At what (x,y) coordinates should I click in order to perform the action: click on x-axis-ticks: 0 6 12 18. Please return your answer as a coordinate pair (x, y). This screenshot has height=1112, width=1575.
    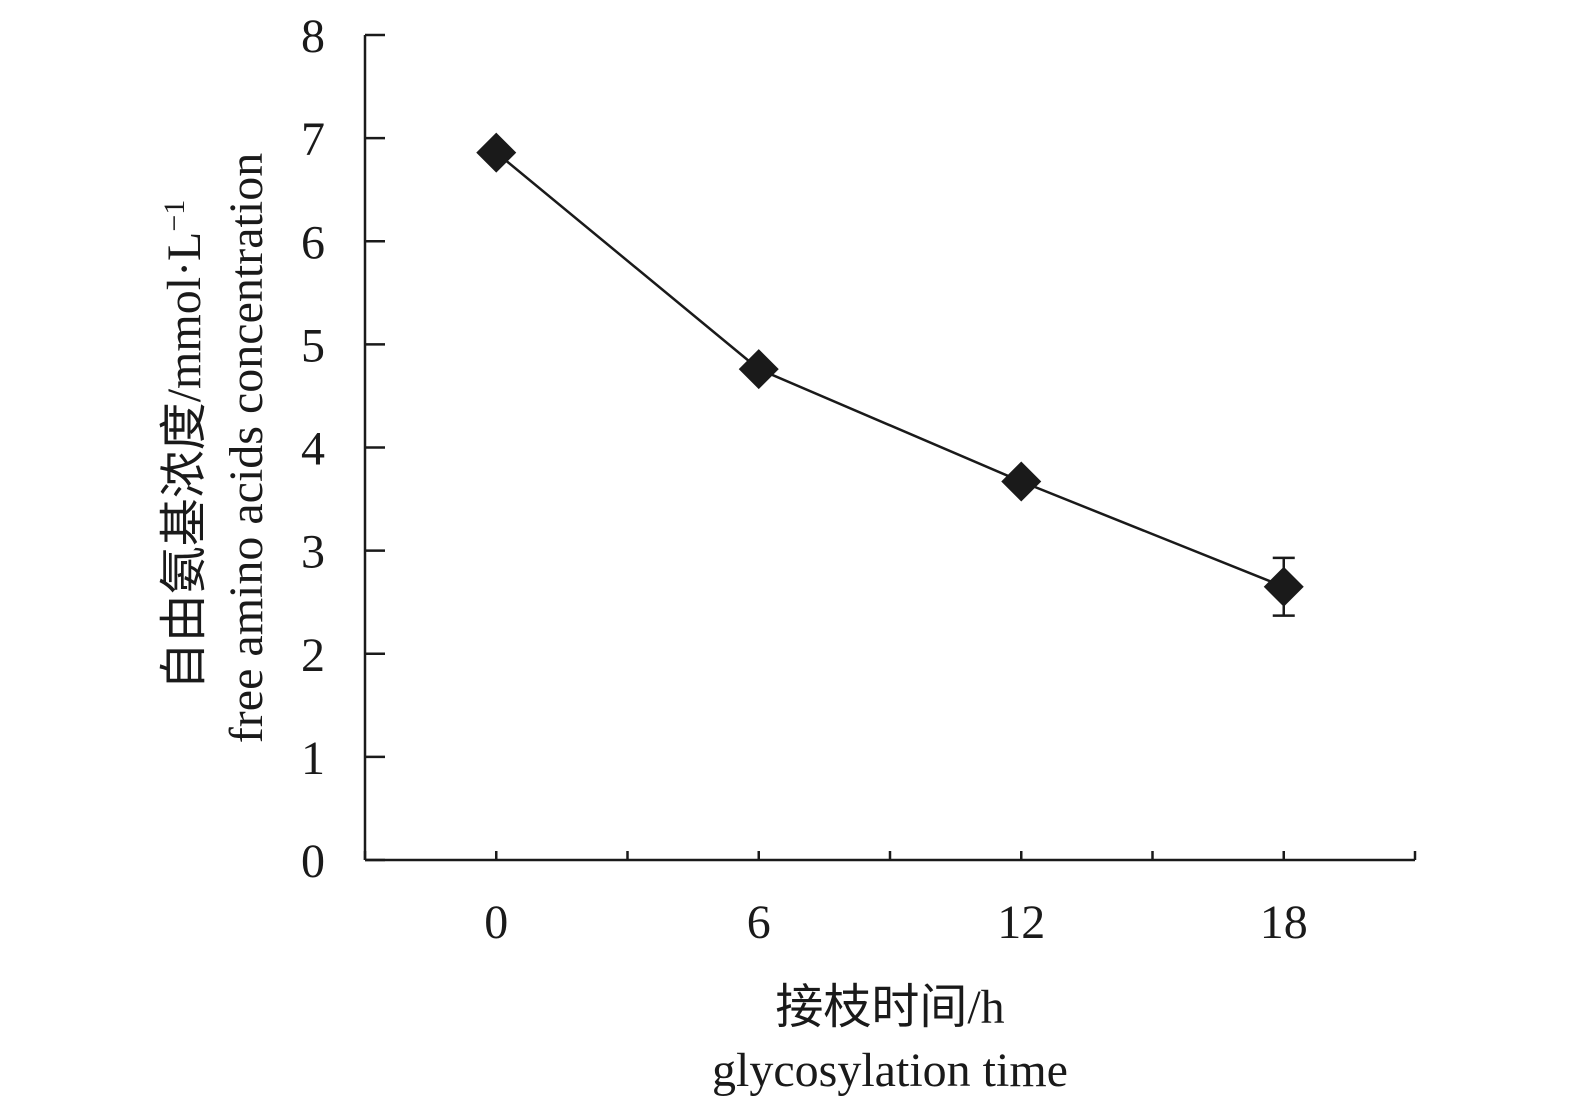
    Looking at the image, I should click on (890, 900).